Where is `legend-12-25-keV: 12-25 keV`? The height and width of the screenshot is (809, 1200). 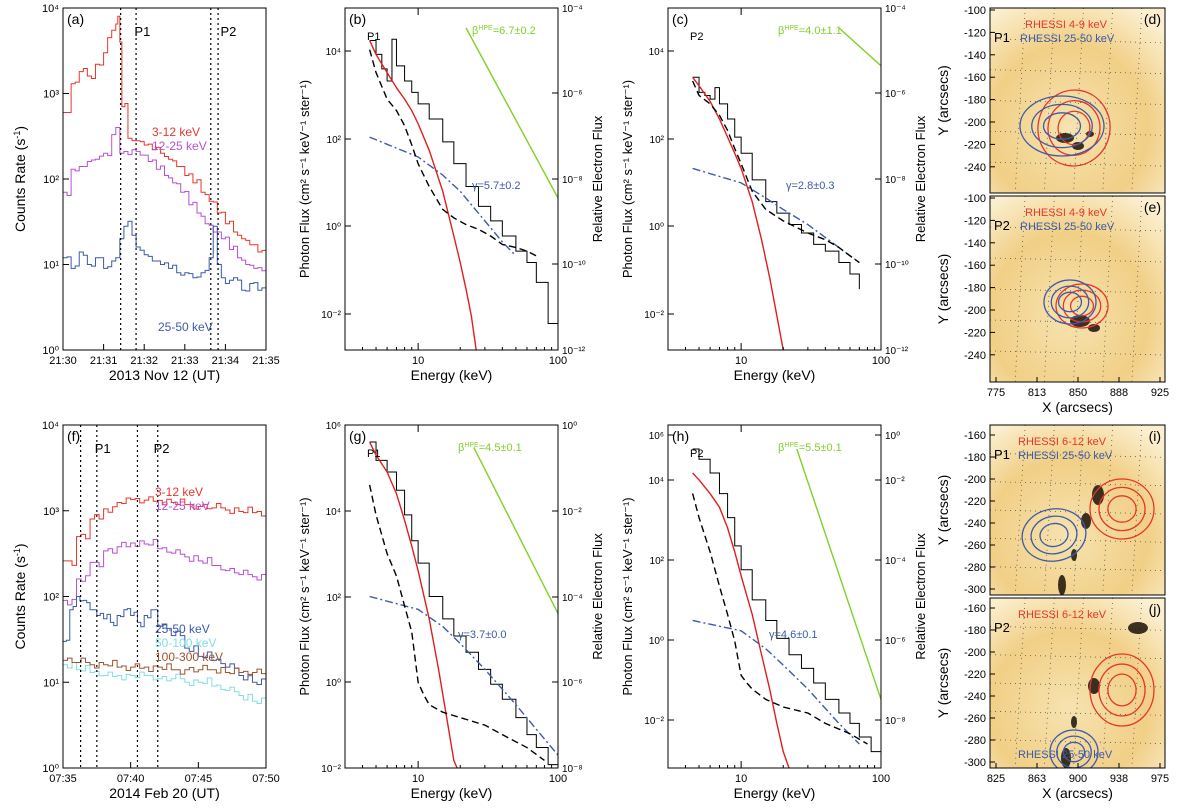 legend-12-25-keV: 12-25 keV is located at coordinates (182, 506).